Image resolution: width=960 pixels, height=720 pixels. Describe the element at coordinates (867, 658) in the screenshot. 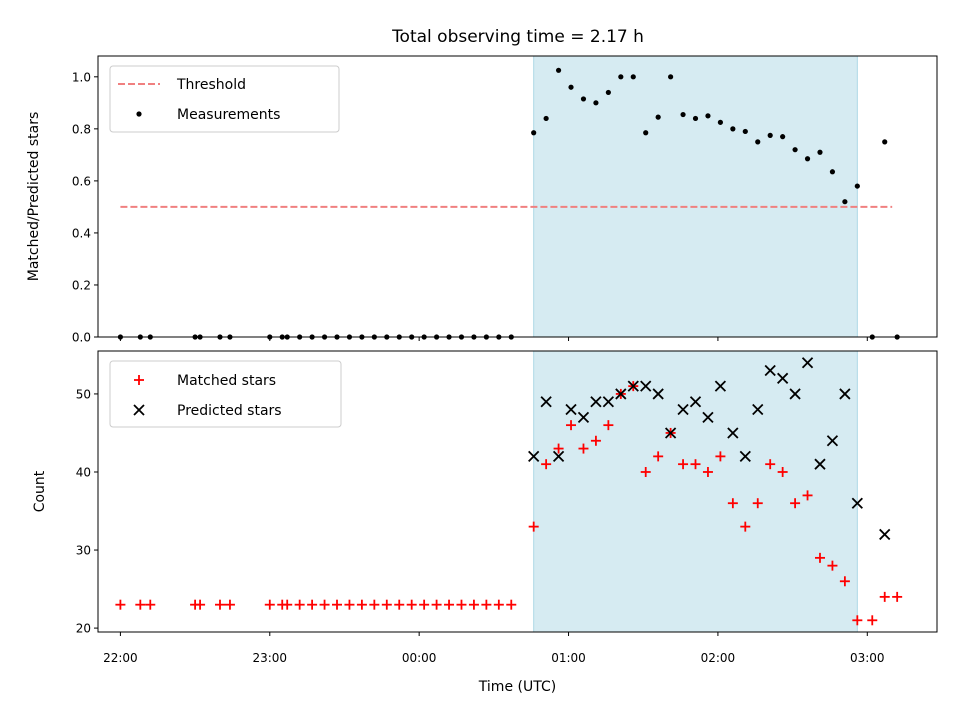

I see `x-tick-label: 03:00` at that location.